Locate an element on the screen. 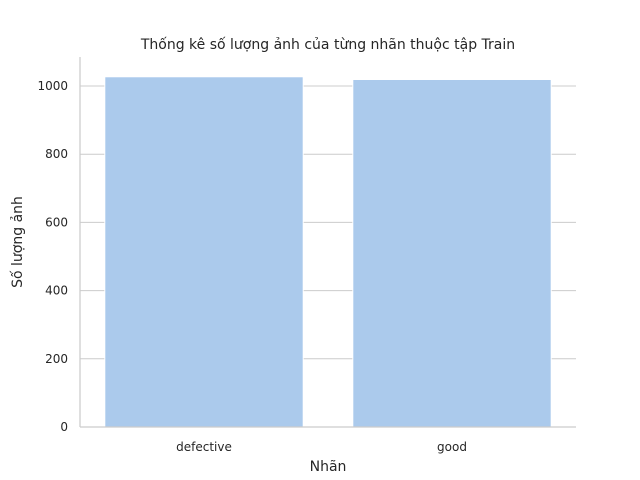 The height and width of the screenshot is (480, 640). x-tick-label: defective is located at coordinates (204, 447).